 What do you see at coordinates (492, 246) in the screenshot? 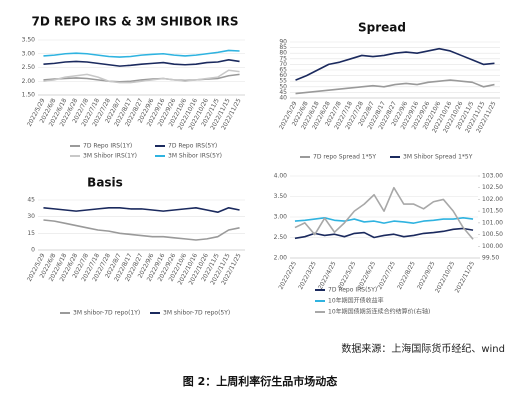
I see `y2-tick-label: 100.00` at bounding box center [492, 246].